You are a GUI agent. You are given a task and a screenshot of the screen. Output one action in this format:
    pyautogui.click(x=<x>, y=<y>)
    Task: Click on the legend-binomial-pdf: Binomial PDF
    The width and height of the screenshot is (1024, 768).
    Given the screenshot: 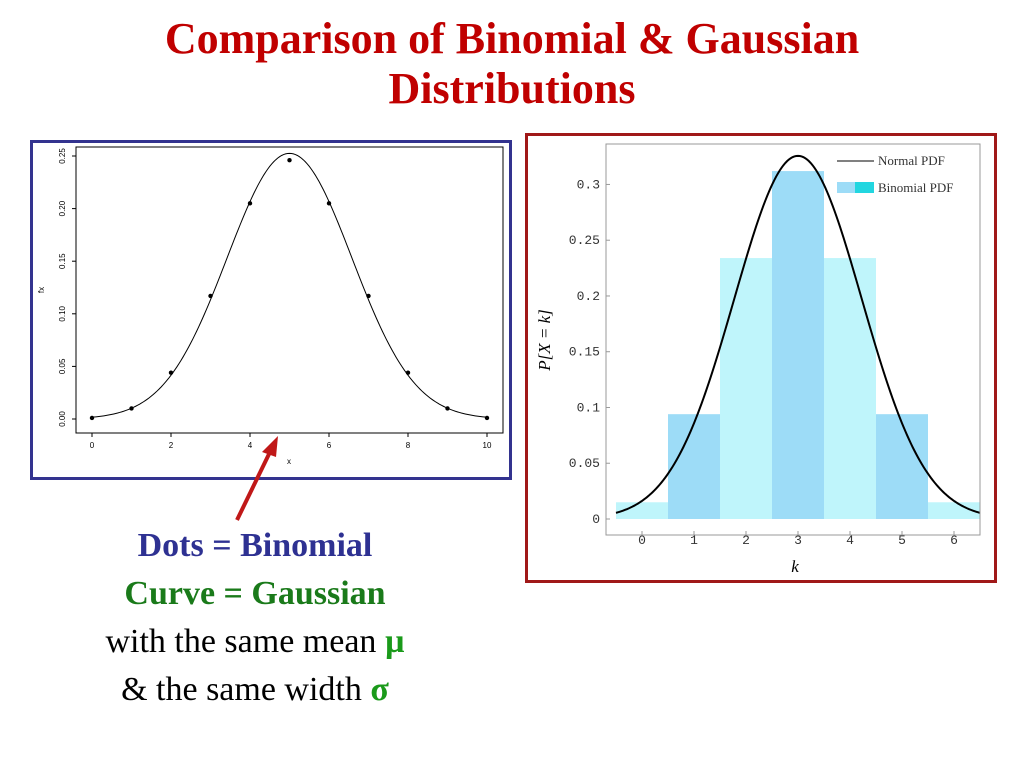 What is the action you would take?
    pyautogui.click(x=916, y=187)
    